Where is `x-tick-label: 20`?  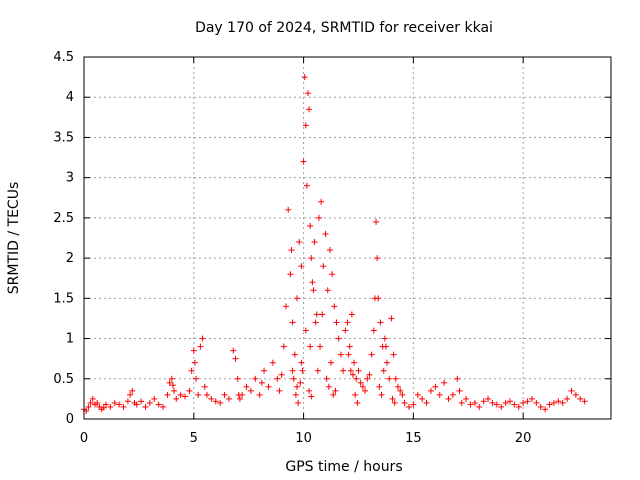
x-tick-label: 20 is located at coordinates (523, 438).